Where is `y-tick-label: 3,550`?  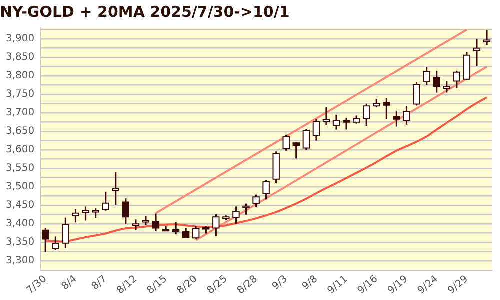
y-tick-label: 3,550 is located at coordinates (20, 168).